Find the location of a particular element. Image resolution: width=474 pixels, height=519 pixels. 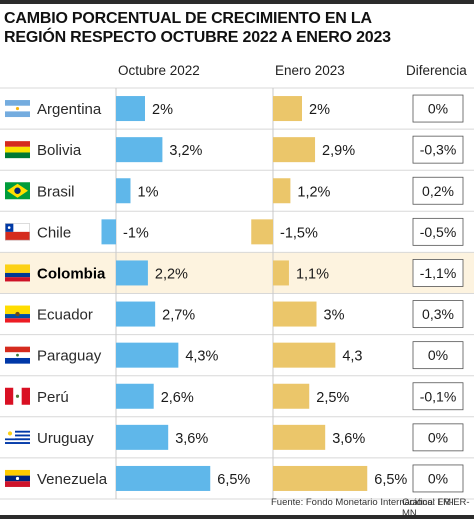

octubre-value-label: 1% is located at coordinates (148, 192).